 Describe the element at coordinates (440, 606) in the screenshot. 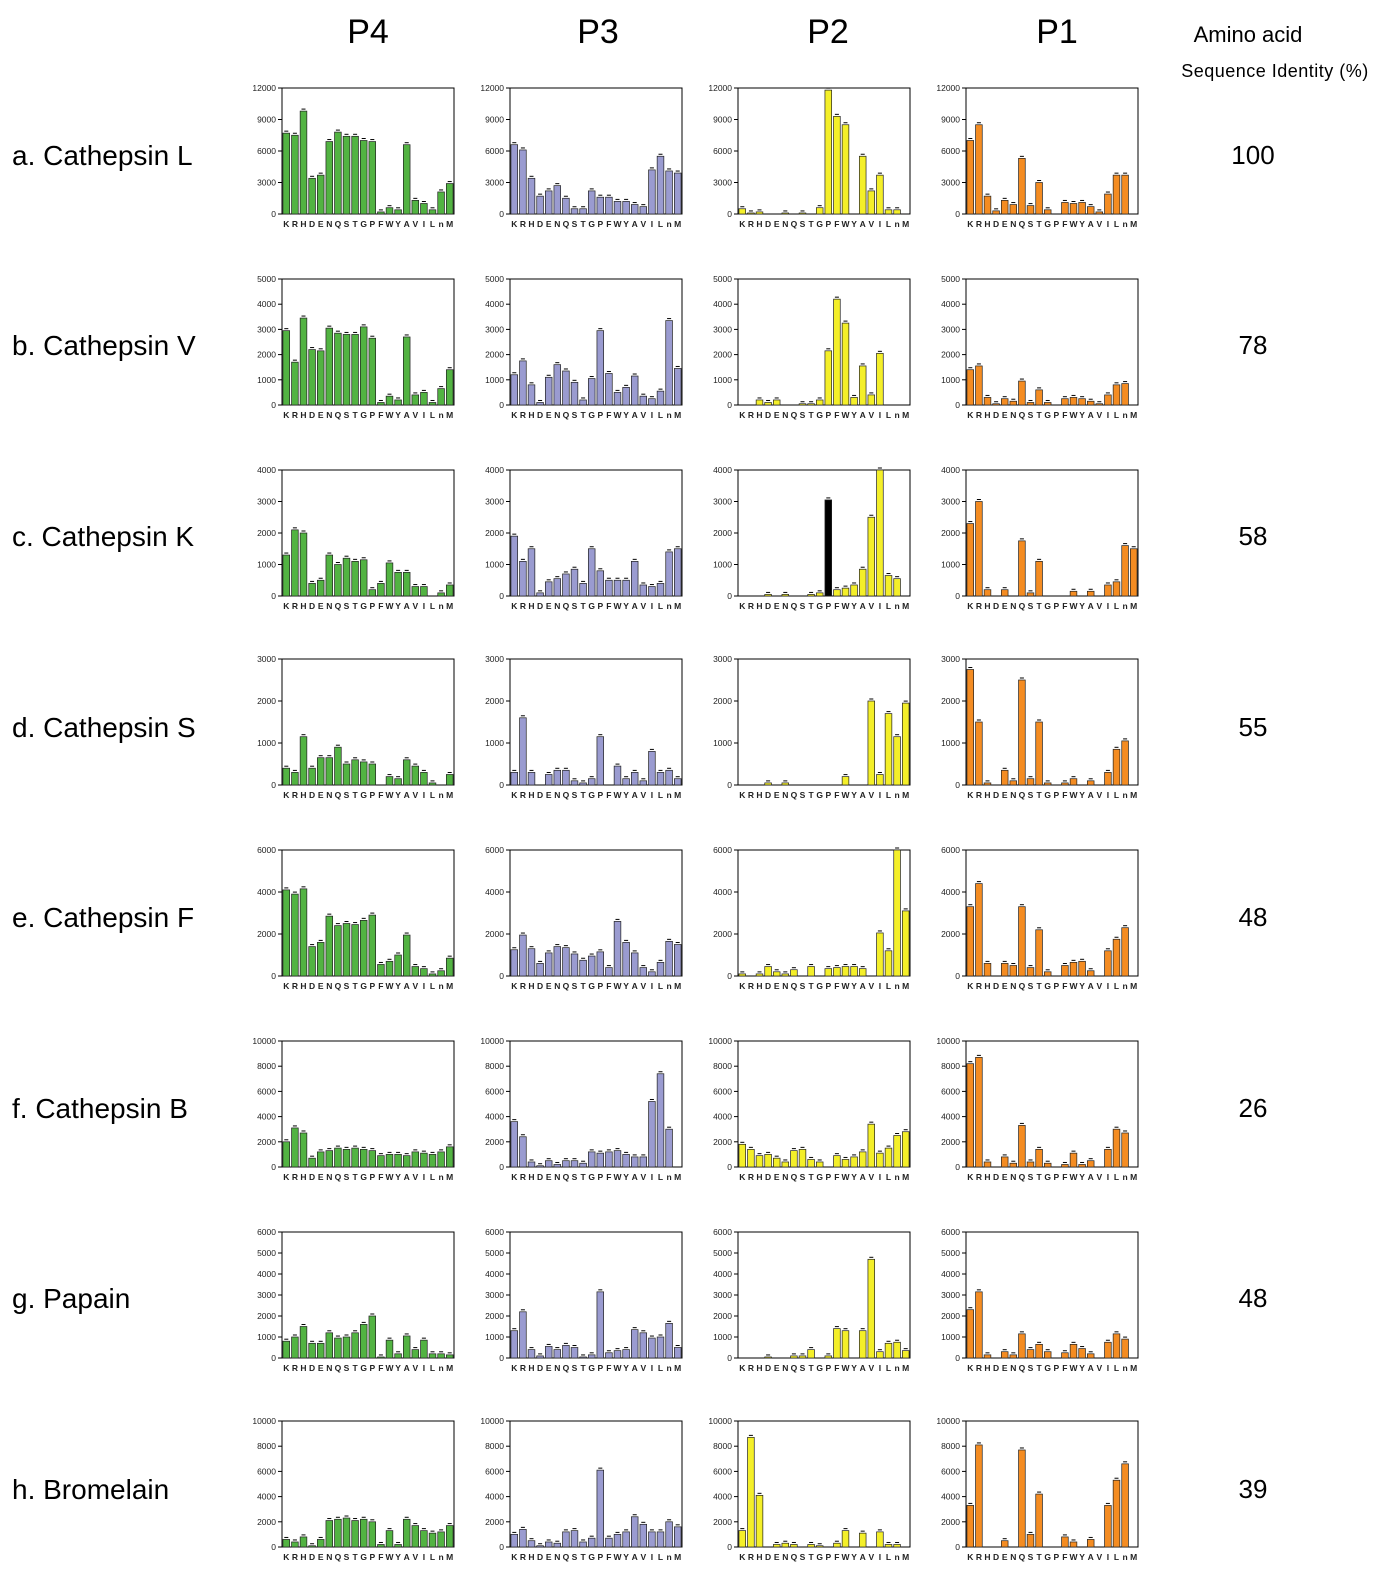

I see `x-tick-label: n` at that location.